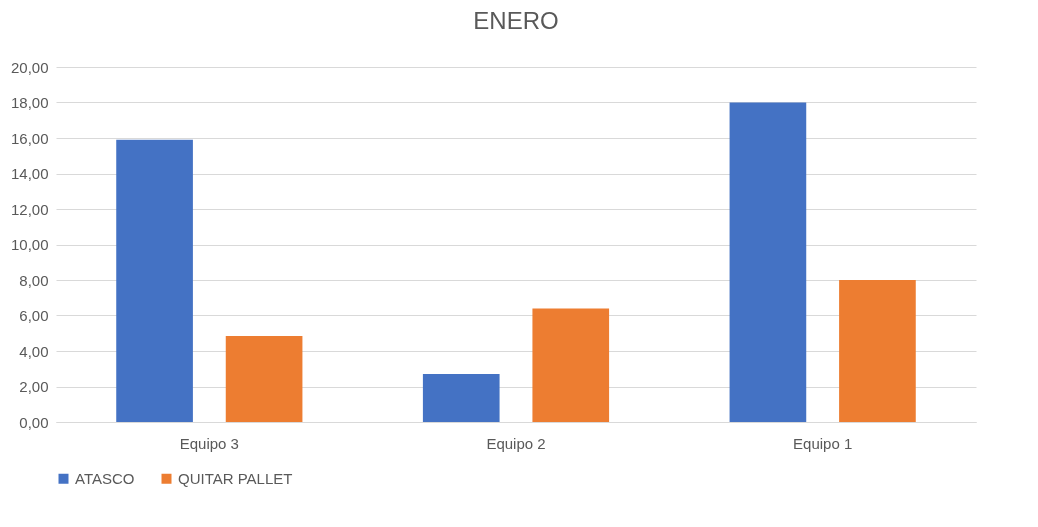 This screenshot has width=1038, height=527. Describe the element at coordinates (29, 209) in the screenshot. I see `y-tick-label: 12,00` at that location.